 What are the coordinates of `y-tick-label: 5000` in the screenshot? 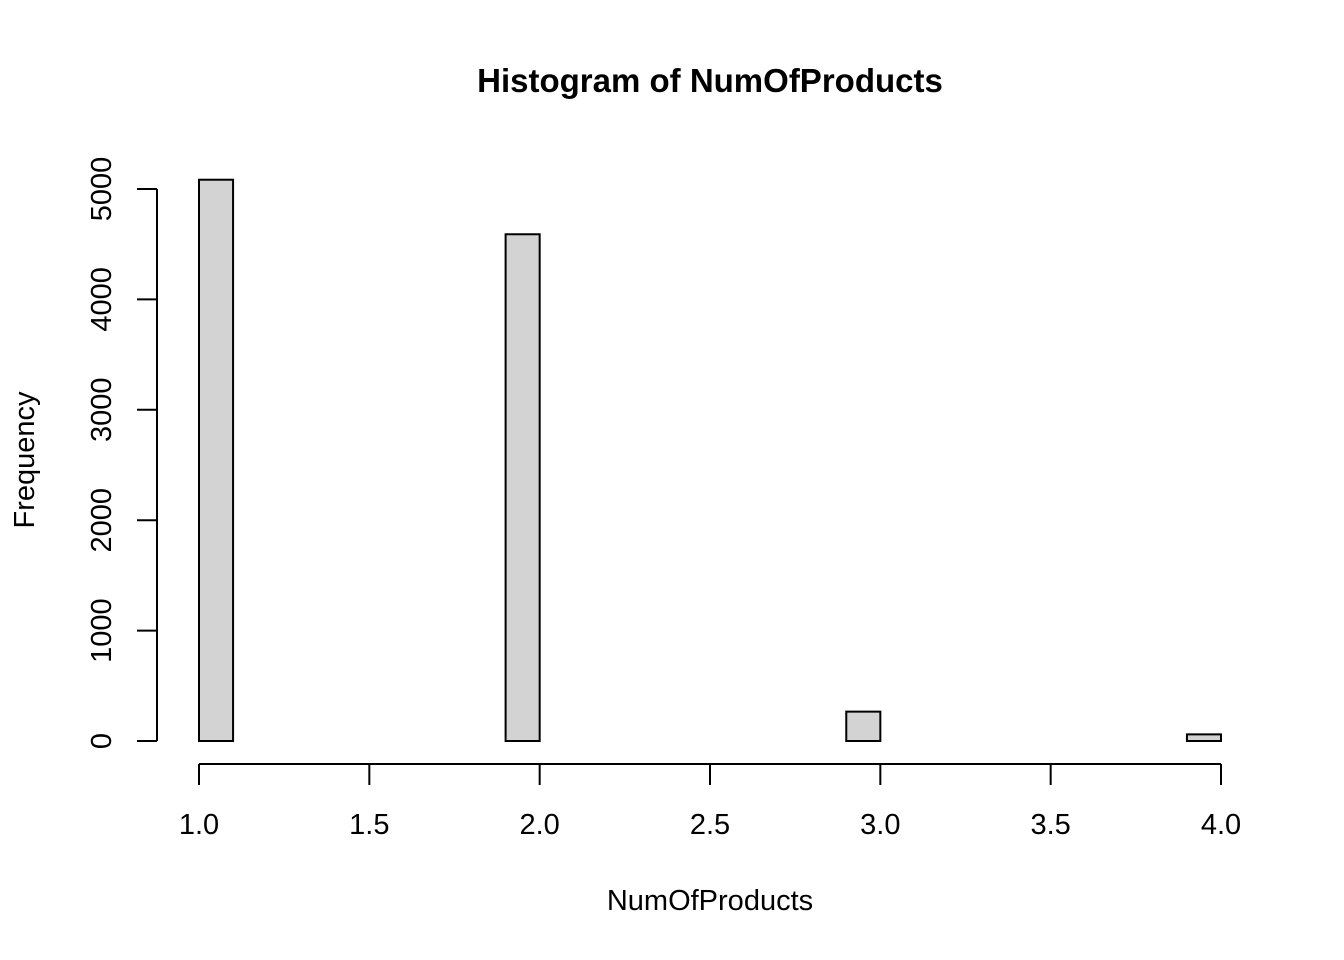 It's located at (102, 189).